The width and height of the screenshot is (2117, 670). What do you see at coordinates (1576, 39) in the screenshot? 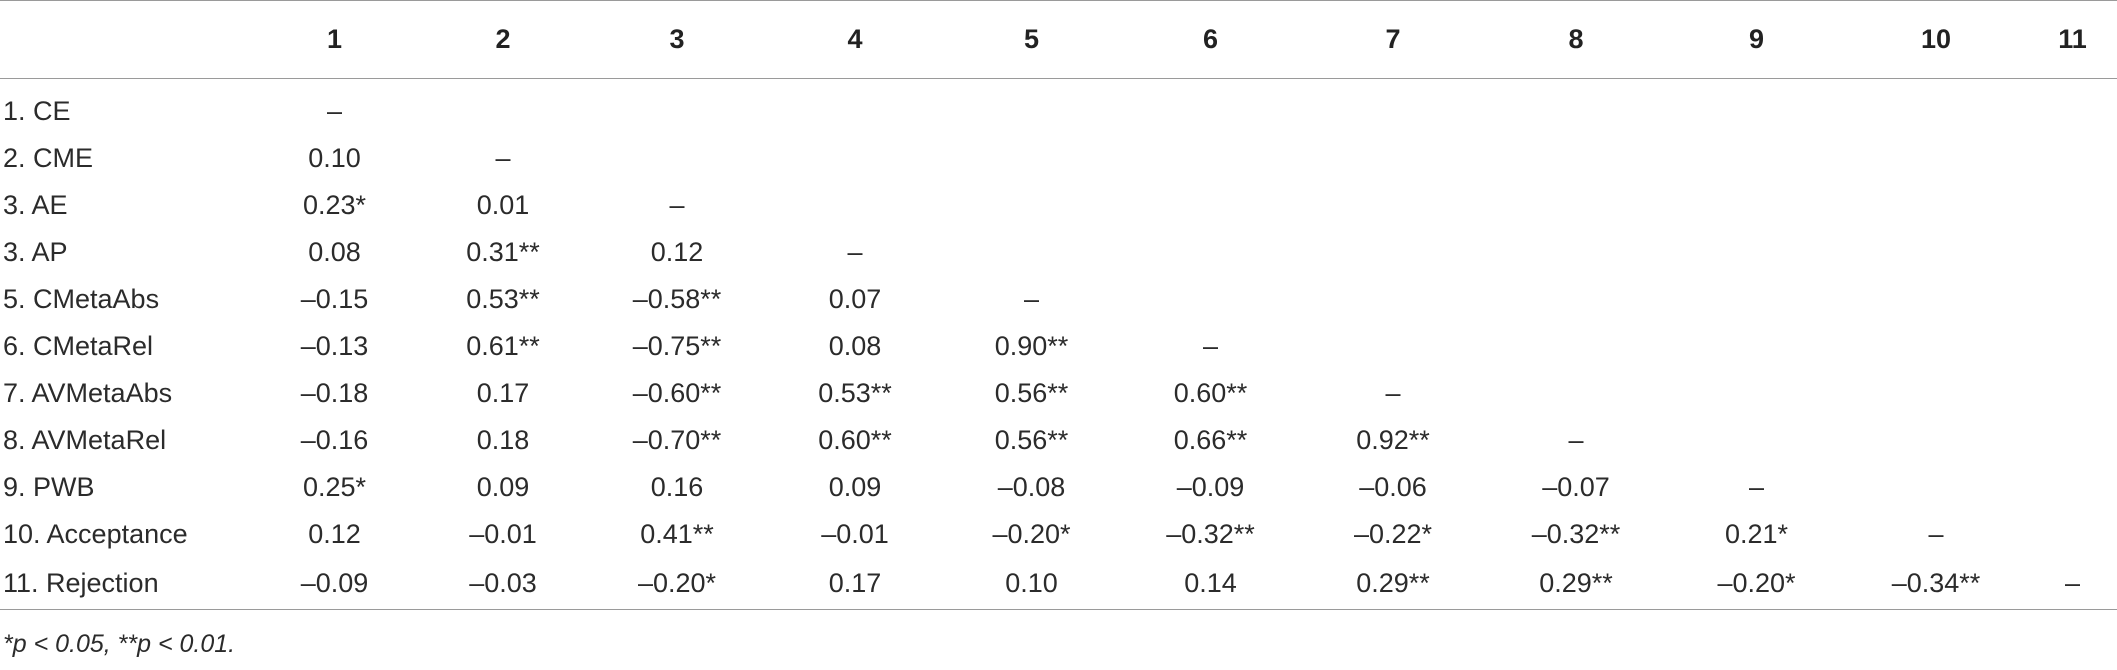
I see `header-cell-col-8: 8` at bounding box center [1576, 39].